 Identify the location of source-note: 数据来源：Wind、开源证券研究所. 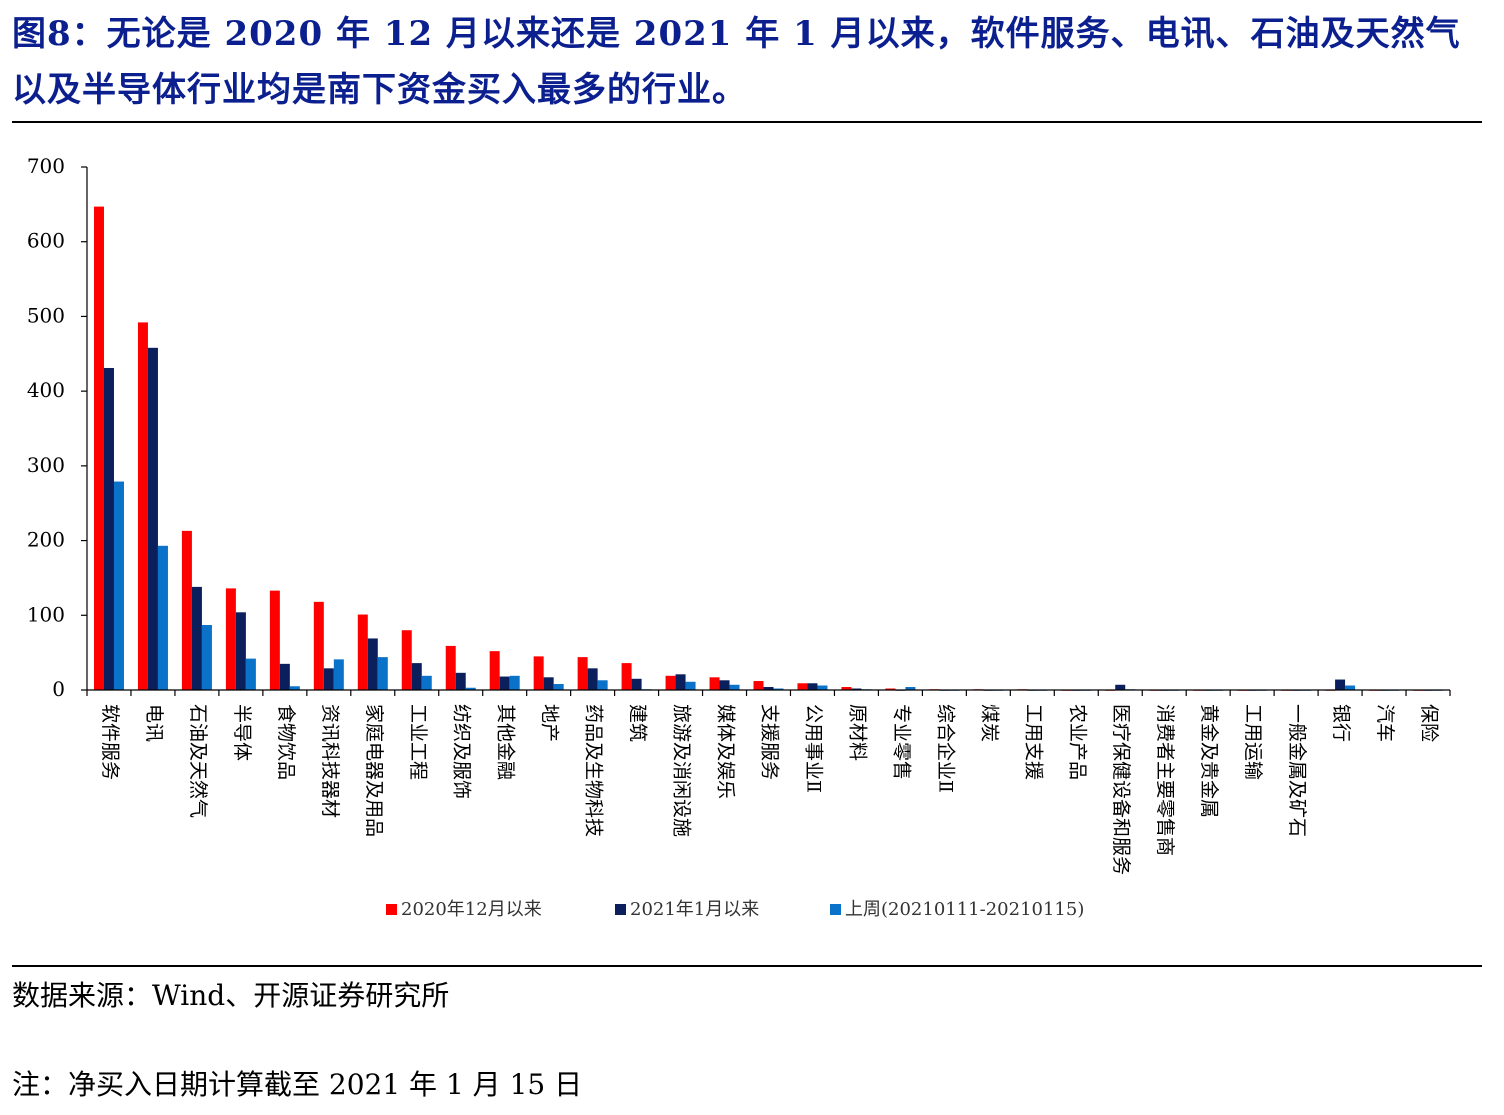
(231, 995).